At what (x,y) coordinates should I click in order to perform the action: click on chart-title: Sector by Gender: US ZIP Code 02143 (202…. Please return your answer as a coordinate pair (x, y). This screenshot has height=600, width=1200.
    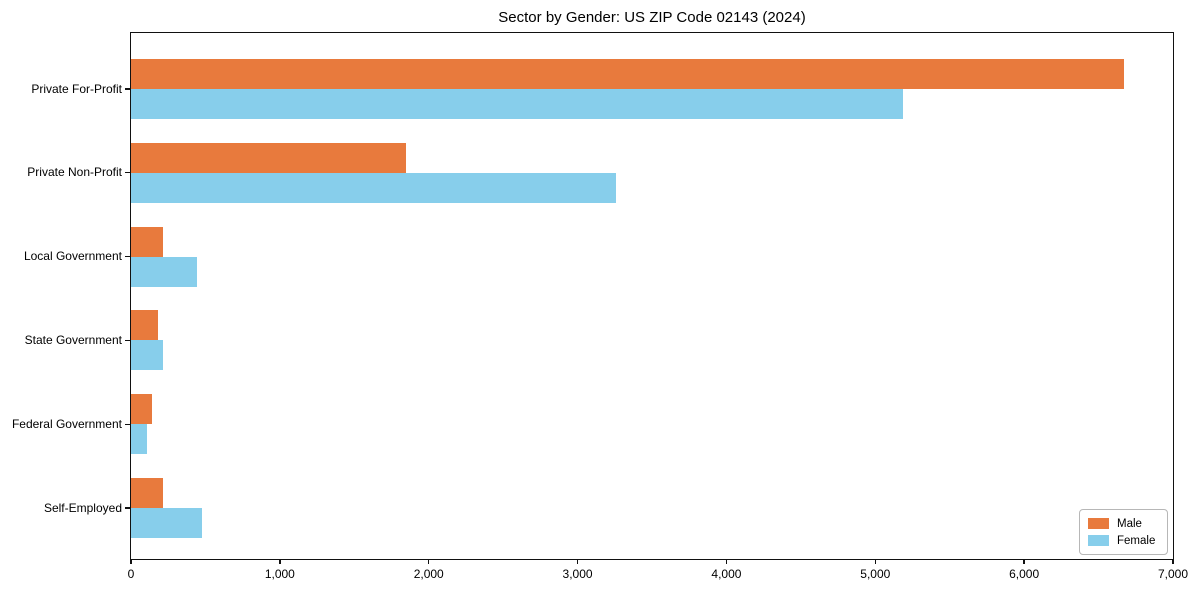
    Looking at the image, I should click on (652, 17).